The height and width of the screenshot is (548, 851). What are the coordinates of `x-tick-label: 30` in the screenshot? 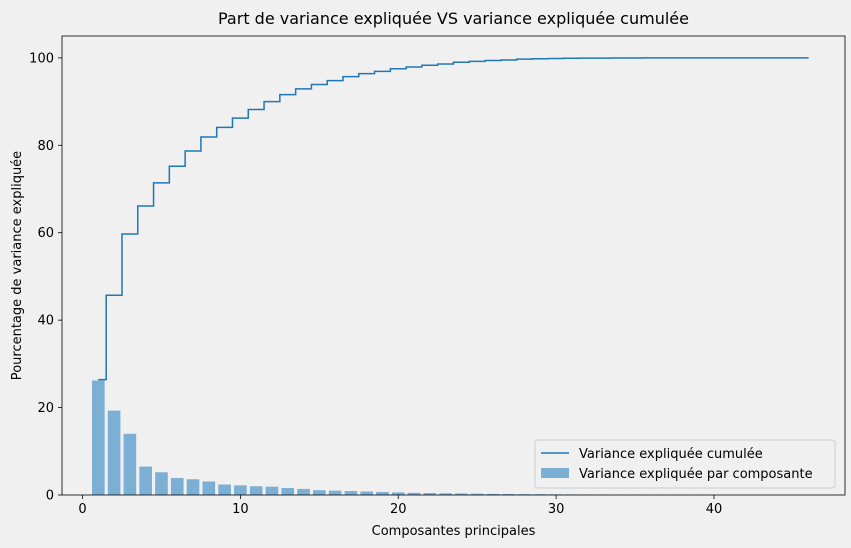 It's located at (556, 509).